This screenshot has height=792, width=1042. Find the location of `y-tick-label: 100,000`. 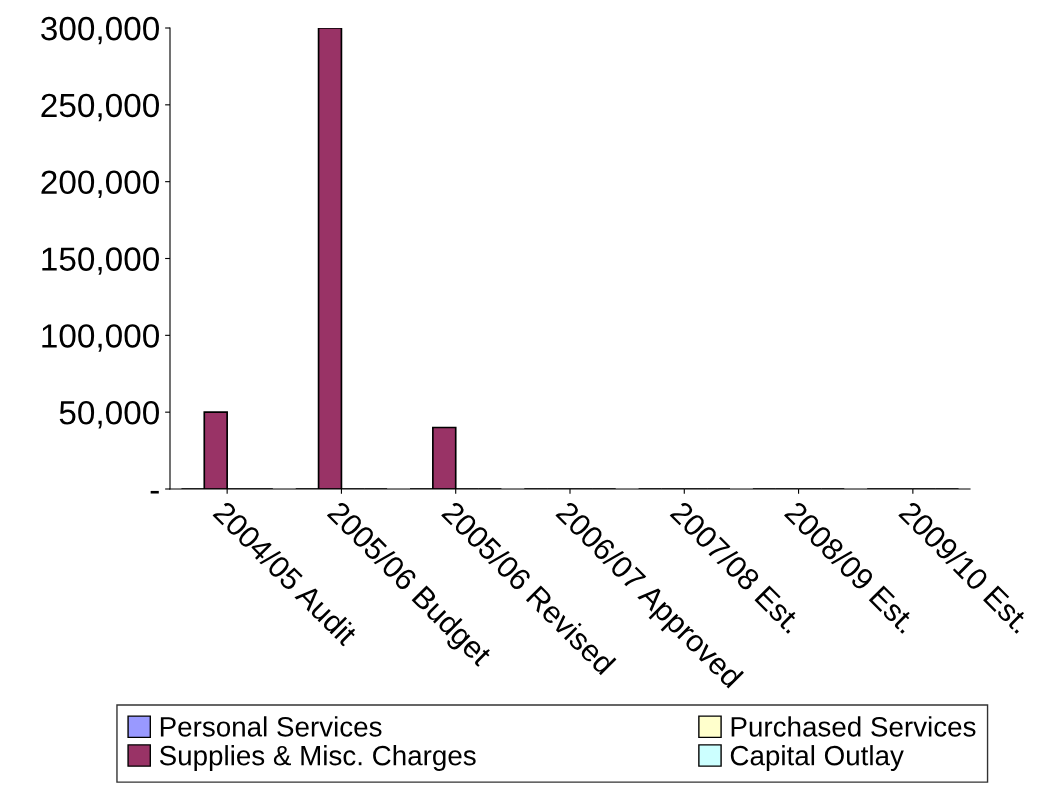

y-tick-label: 100,000 is located at coordinates (100, 338).